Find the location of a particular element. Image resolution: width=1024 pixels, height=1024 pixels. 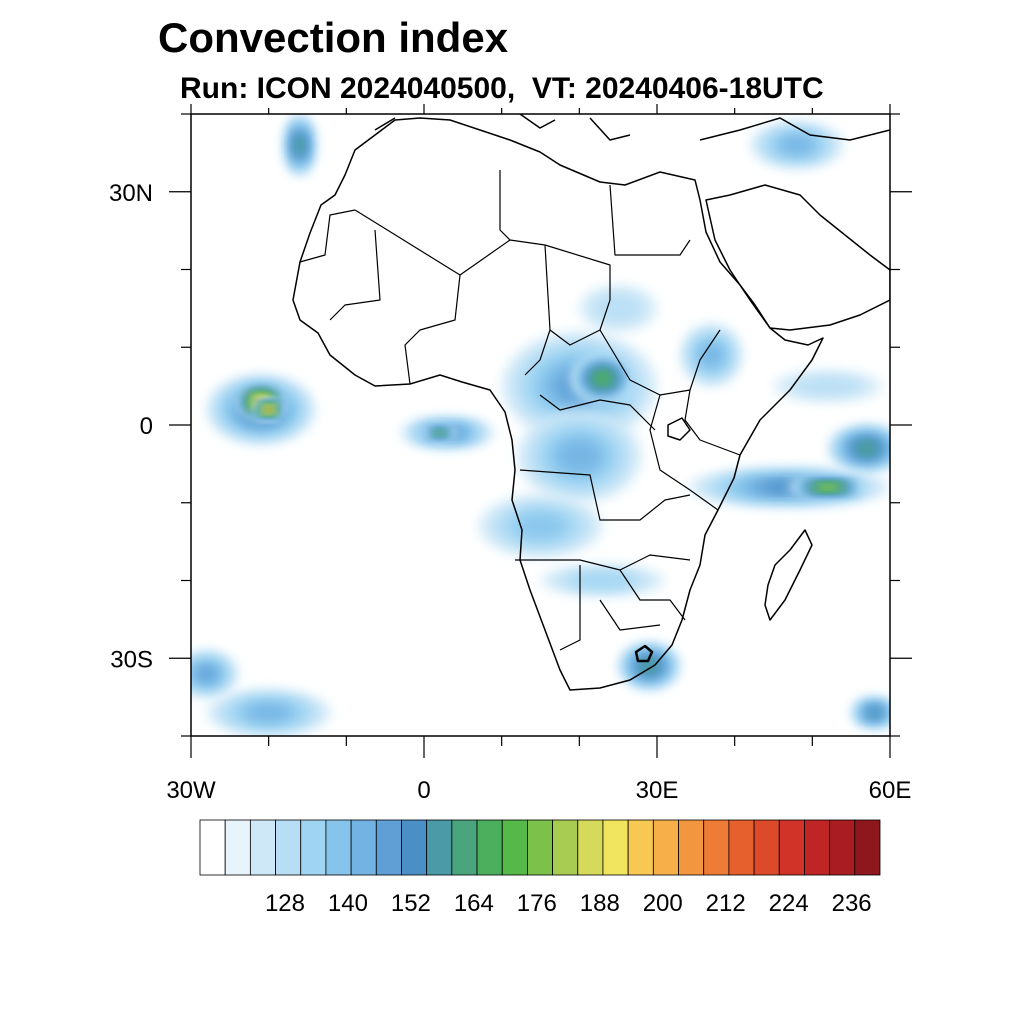

map-title: Convection index is located at coordinates (333, 37).